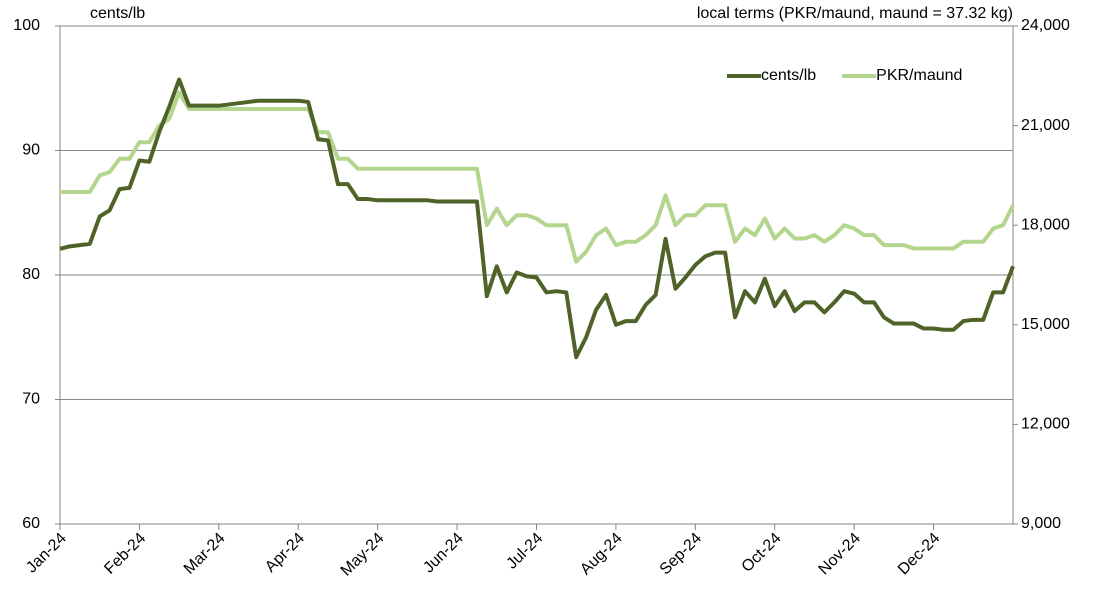 The height and width of the screenshot is (599, 1096). I want to click on y-tick-label: 100, so click(26, 25).